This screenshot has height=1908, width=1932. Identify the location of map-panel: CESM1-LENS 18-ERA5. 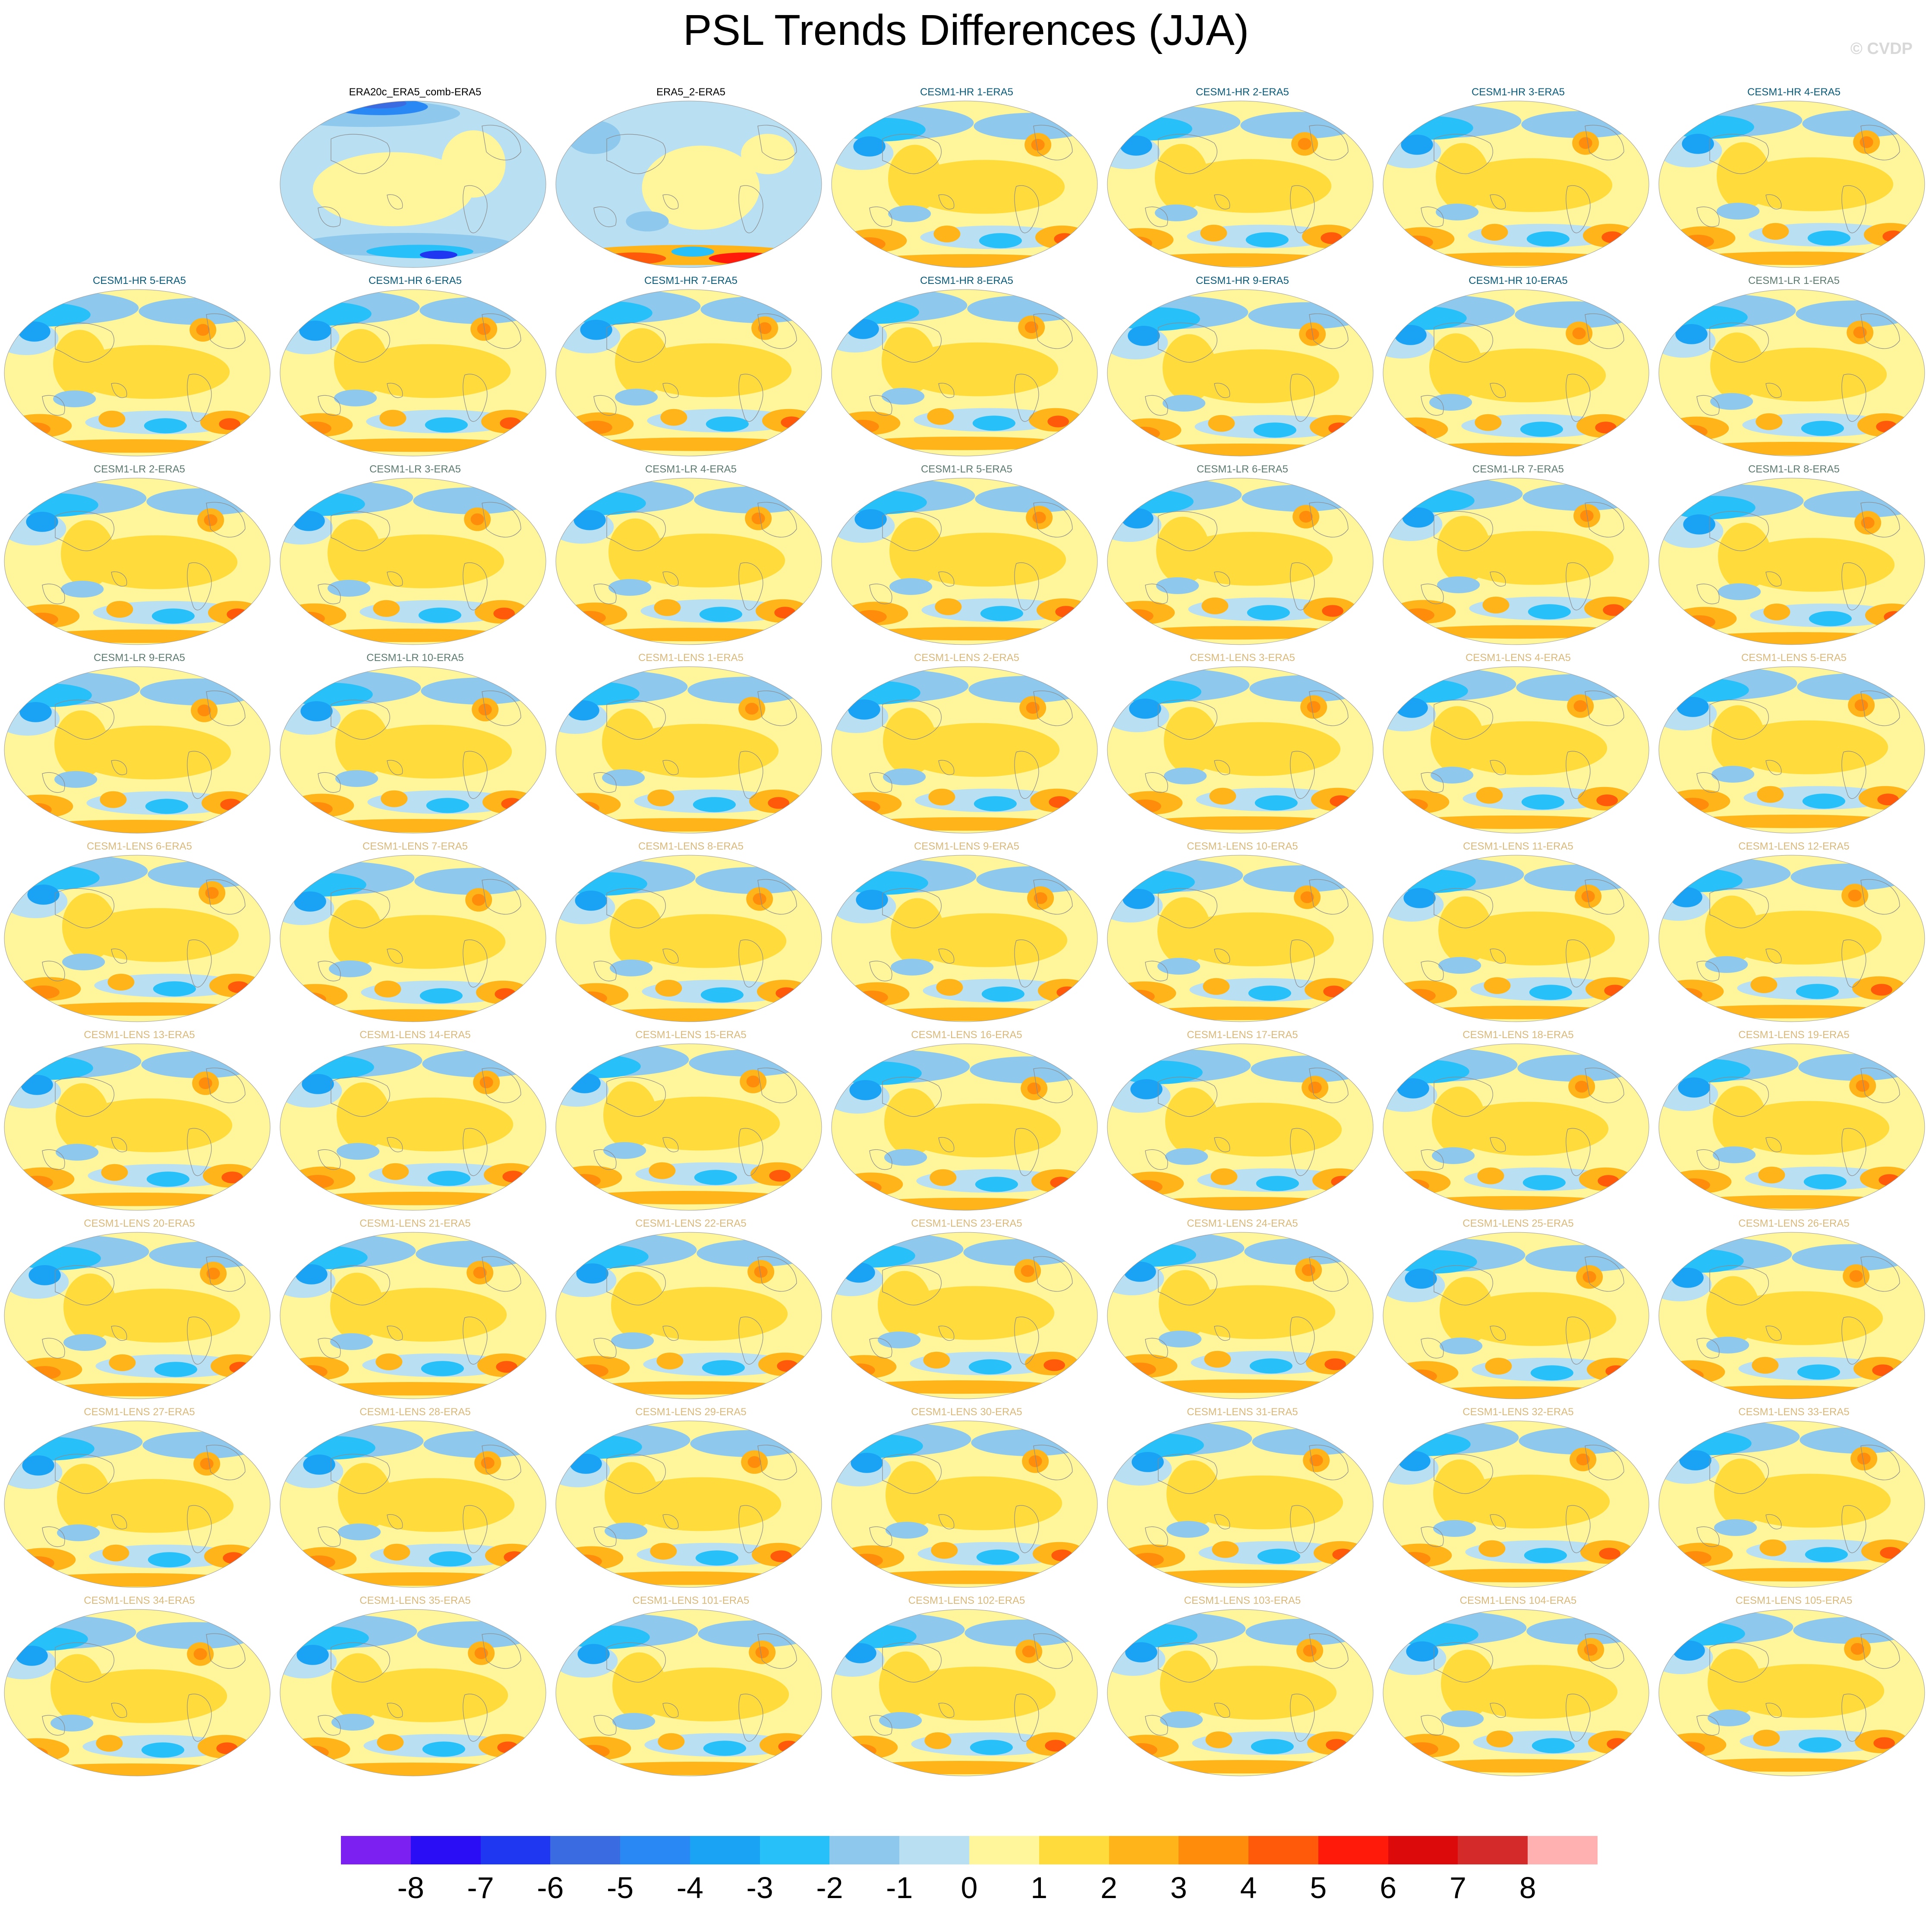
(1518, 1123).